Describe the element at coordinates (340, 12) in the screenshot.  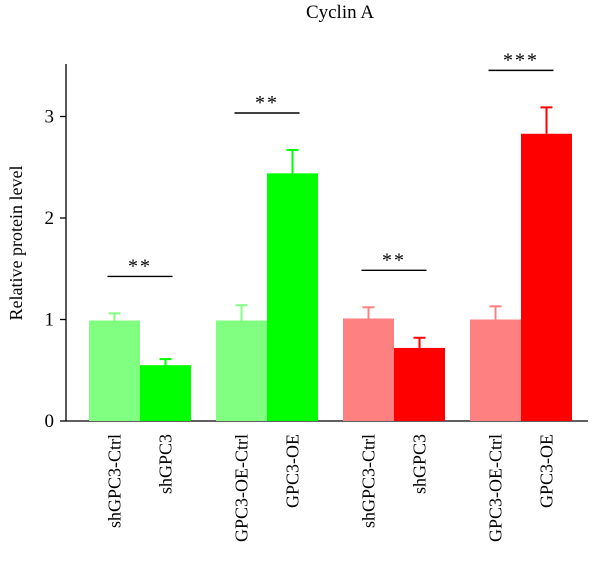
I see `chart-title: Cyclin A` at that location.